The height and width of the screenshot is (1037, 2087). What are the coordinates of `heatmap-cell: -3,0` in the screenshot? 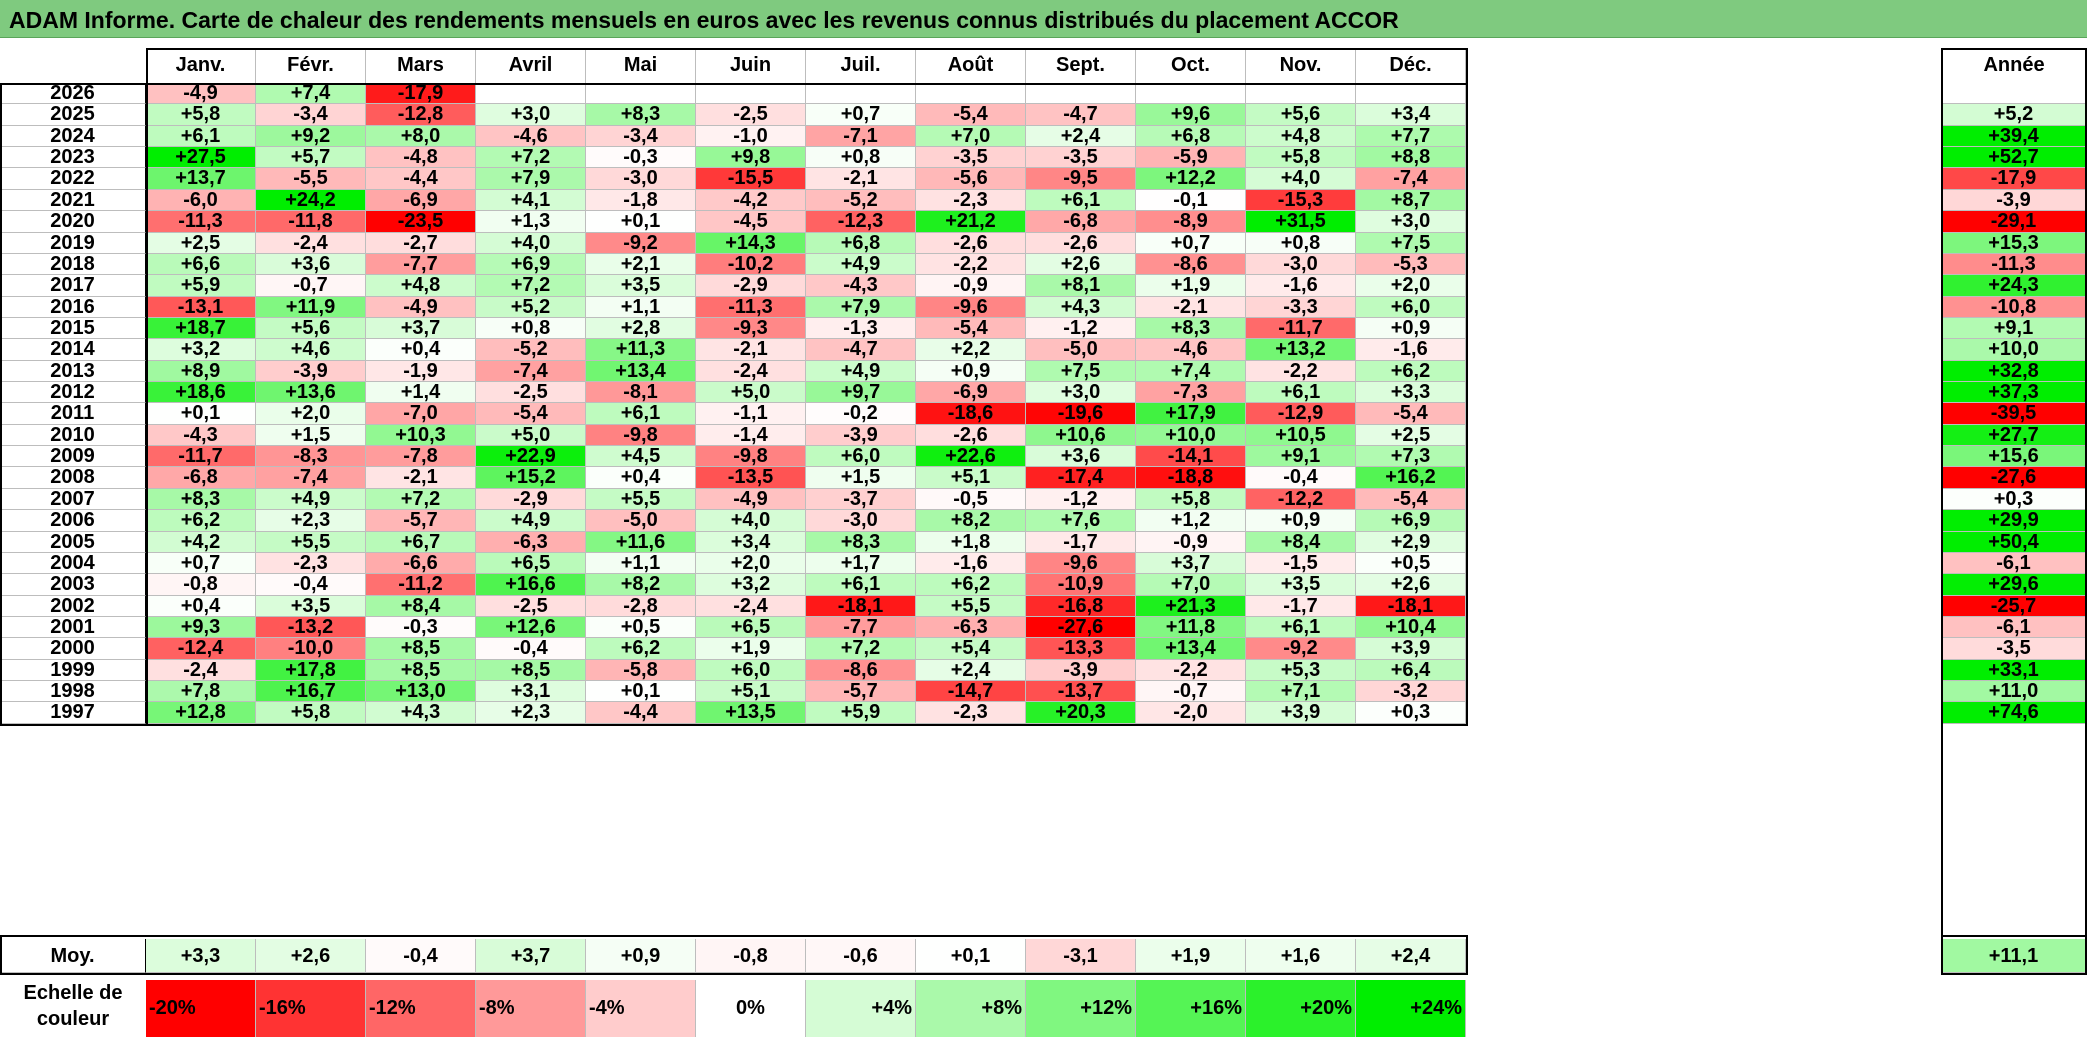 It's located at (861, 521).